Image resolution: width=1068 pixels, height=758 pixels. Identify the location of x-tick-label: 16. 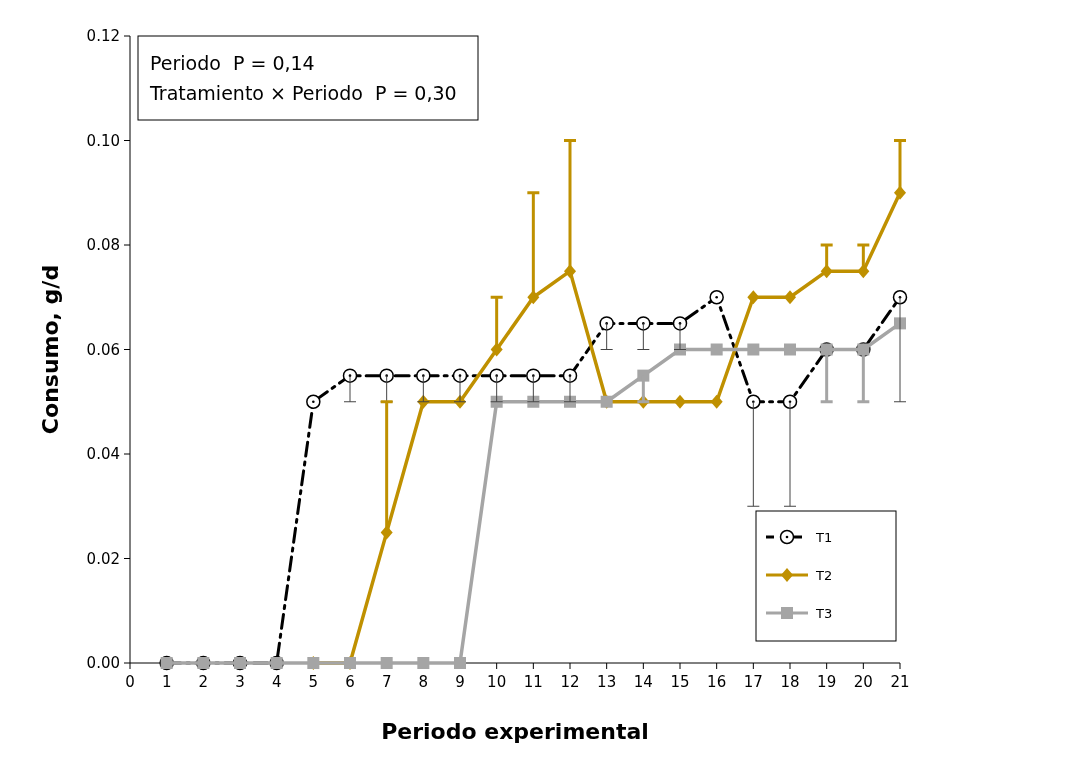
(717, 682).